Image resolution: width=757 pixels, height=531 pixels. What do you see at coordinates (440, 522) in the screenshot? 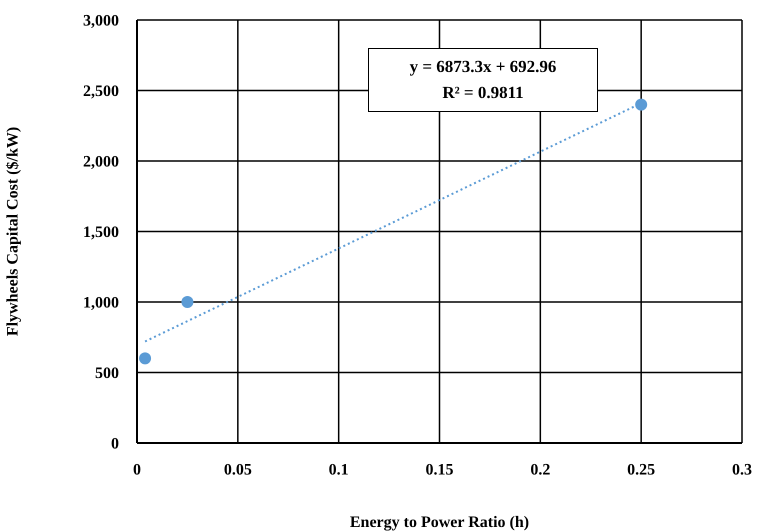
I see `x-axis-title: Energy to Power Ratio (h)` at bounding box center [440, 522].